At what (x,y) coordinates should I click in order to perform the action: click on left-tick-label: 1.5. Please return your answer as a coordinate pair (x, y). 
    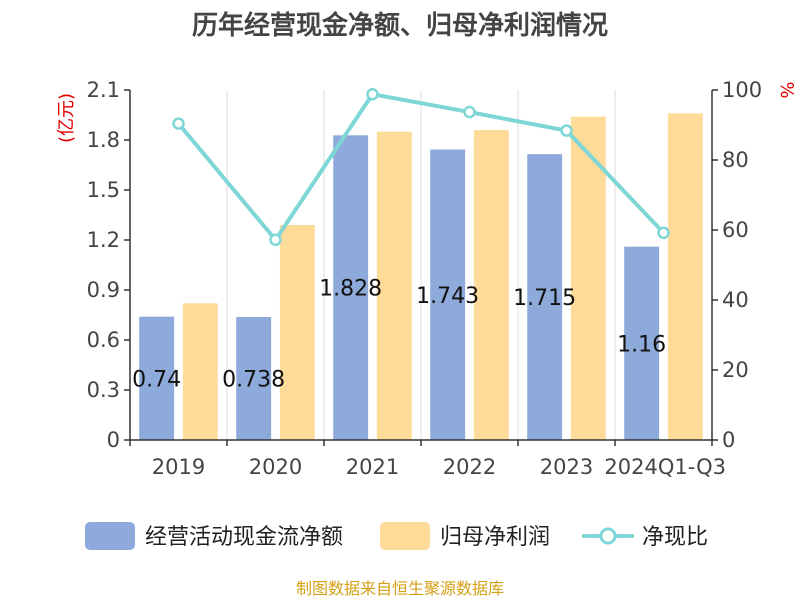
    Looking at the image, I should click on (103, 190).